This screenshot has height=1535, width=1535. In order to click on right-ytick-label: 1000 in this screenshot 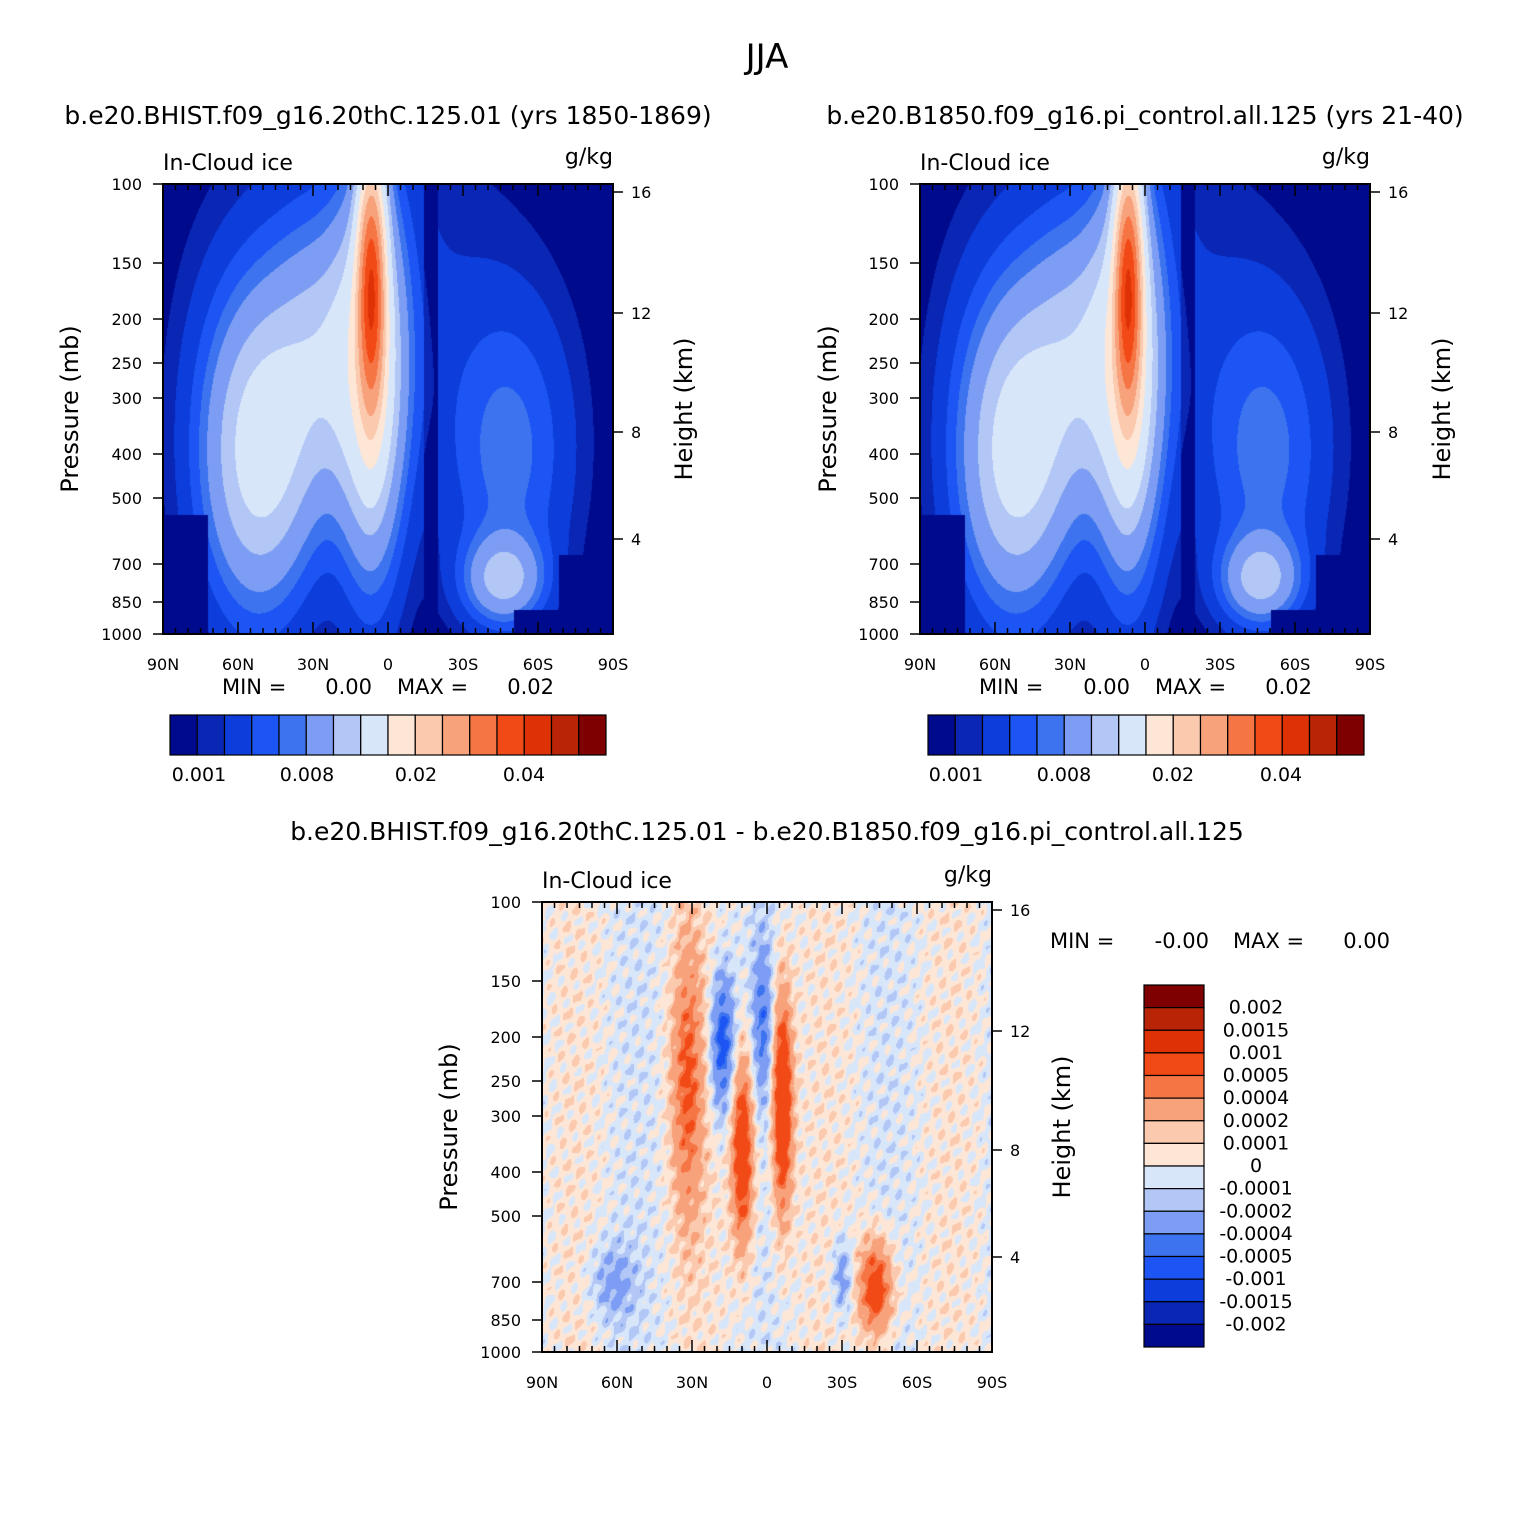, I will do `click(878, 634)`.